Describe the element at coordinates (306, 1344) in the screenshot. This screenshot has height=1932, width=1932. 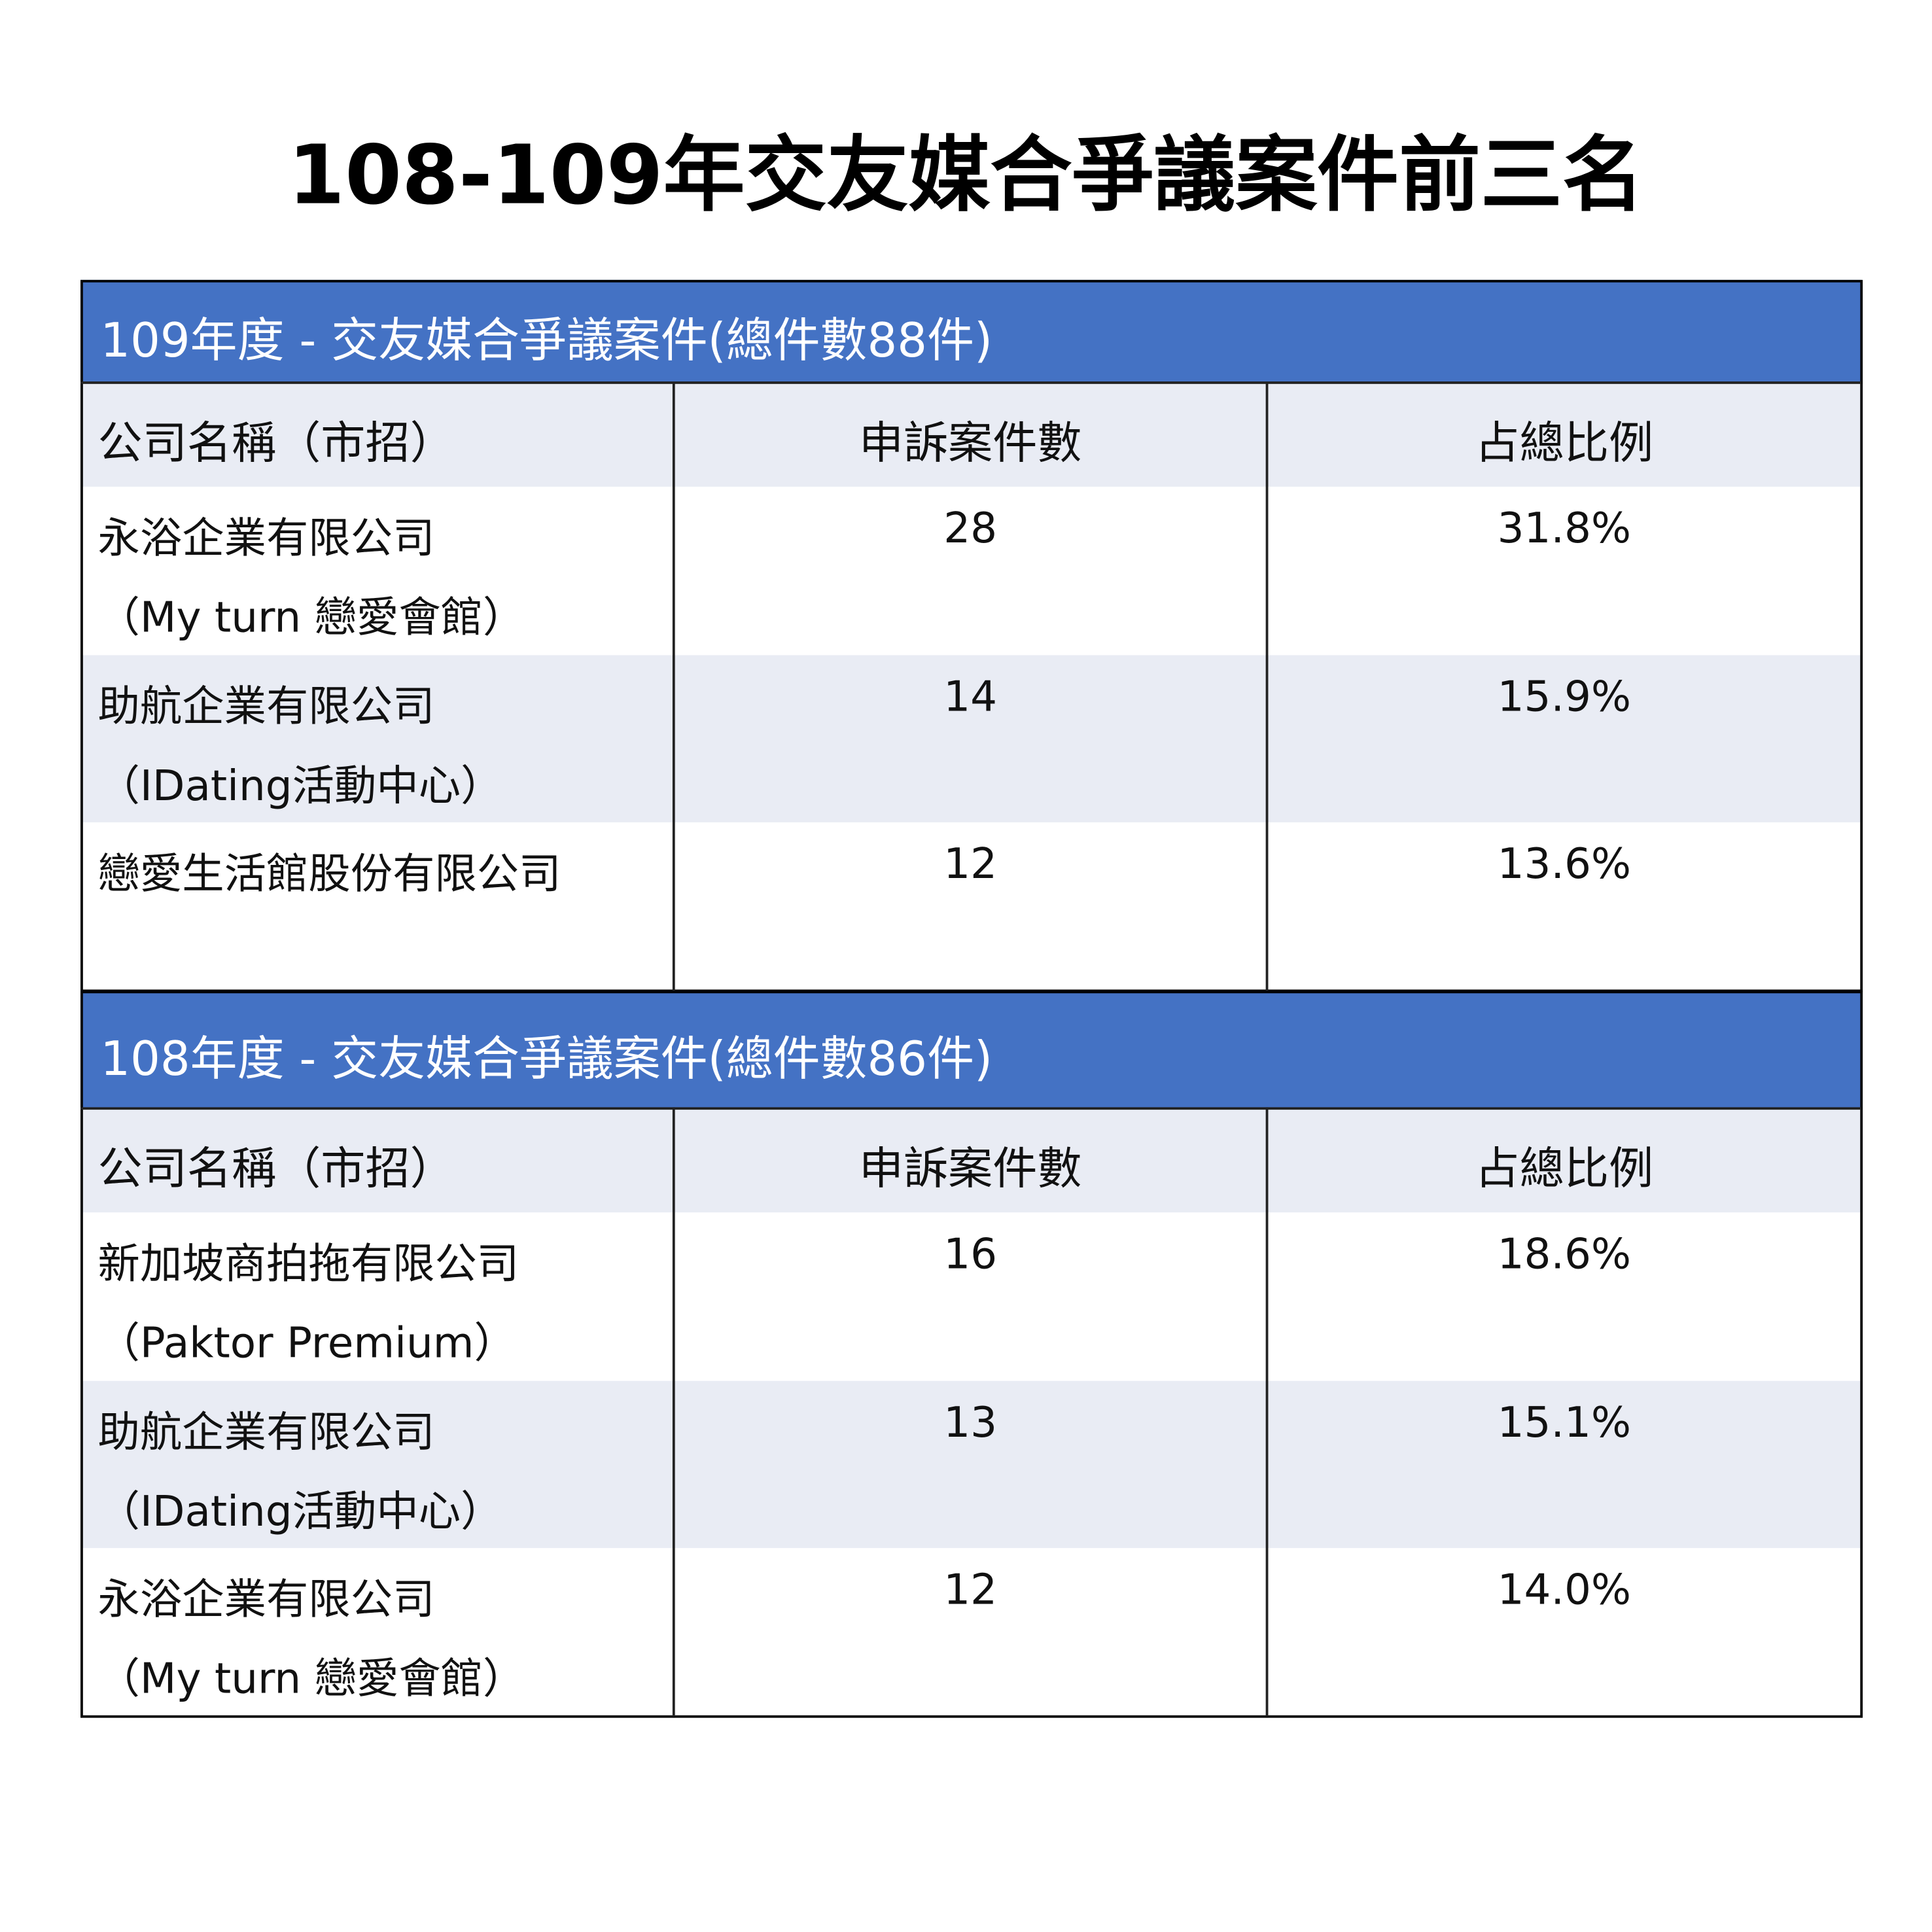
I see `company-name: （Paktor Premium）` at that location.